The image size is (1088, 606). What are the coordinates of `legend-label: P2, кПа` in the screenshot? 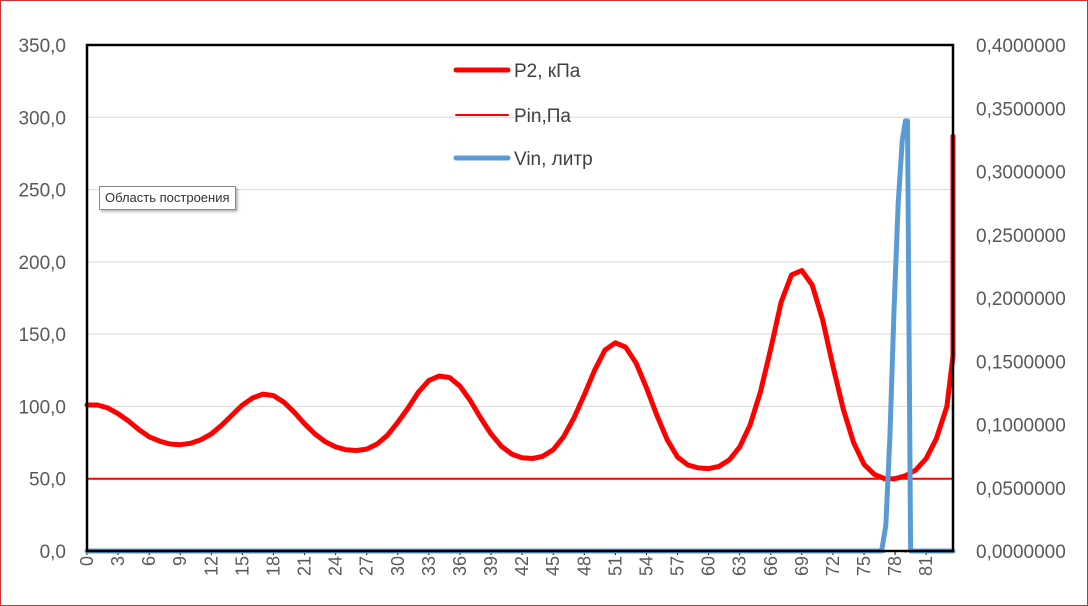 It's located at (547, 71).